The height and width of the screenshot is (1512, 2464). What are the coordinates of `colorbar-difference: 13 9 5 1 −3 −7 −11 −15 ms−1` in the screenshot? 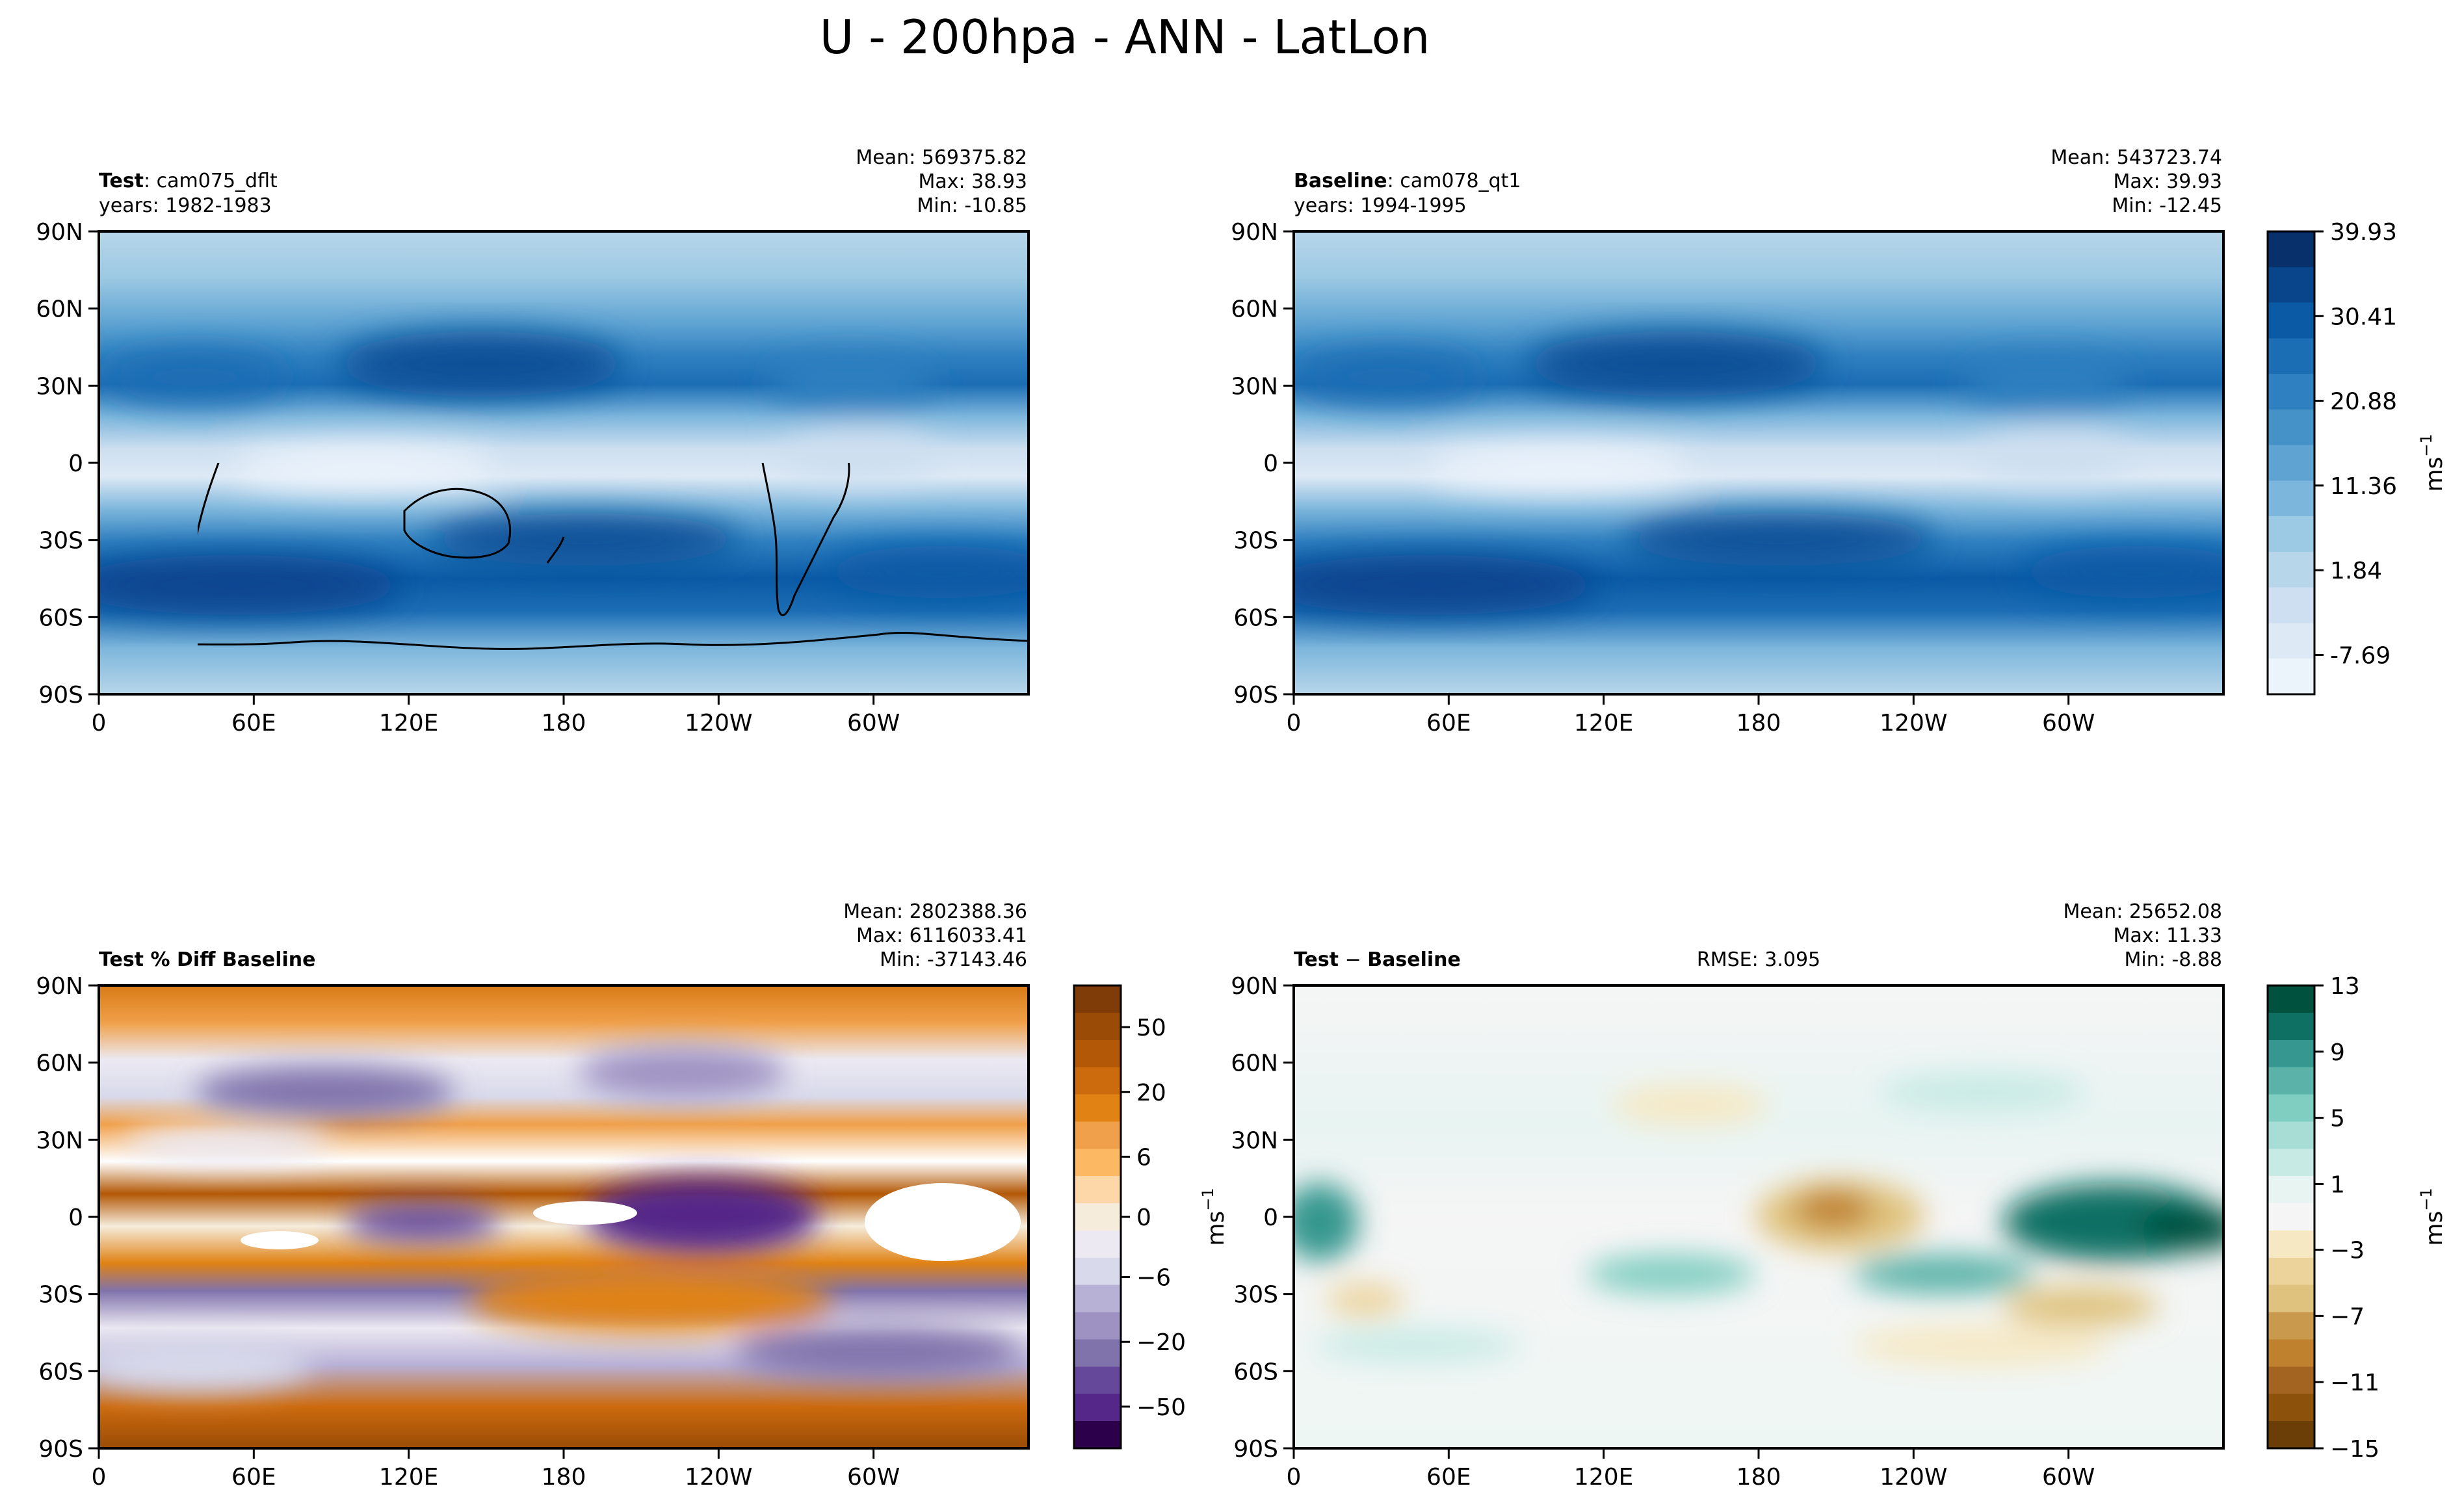 It's located at (2357, 1218).